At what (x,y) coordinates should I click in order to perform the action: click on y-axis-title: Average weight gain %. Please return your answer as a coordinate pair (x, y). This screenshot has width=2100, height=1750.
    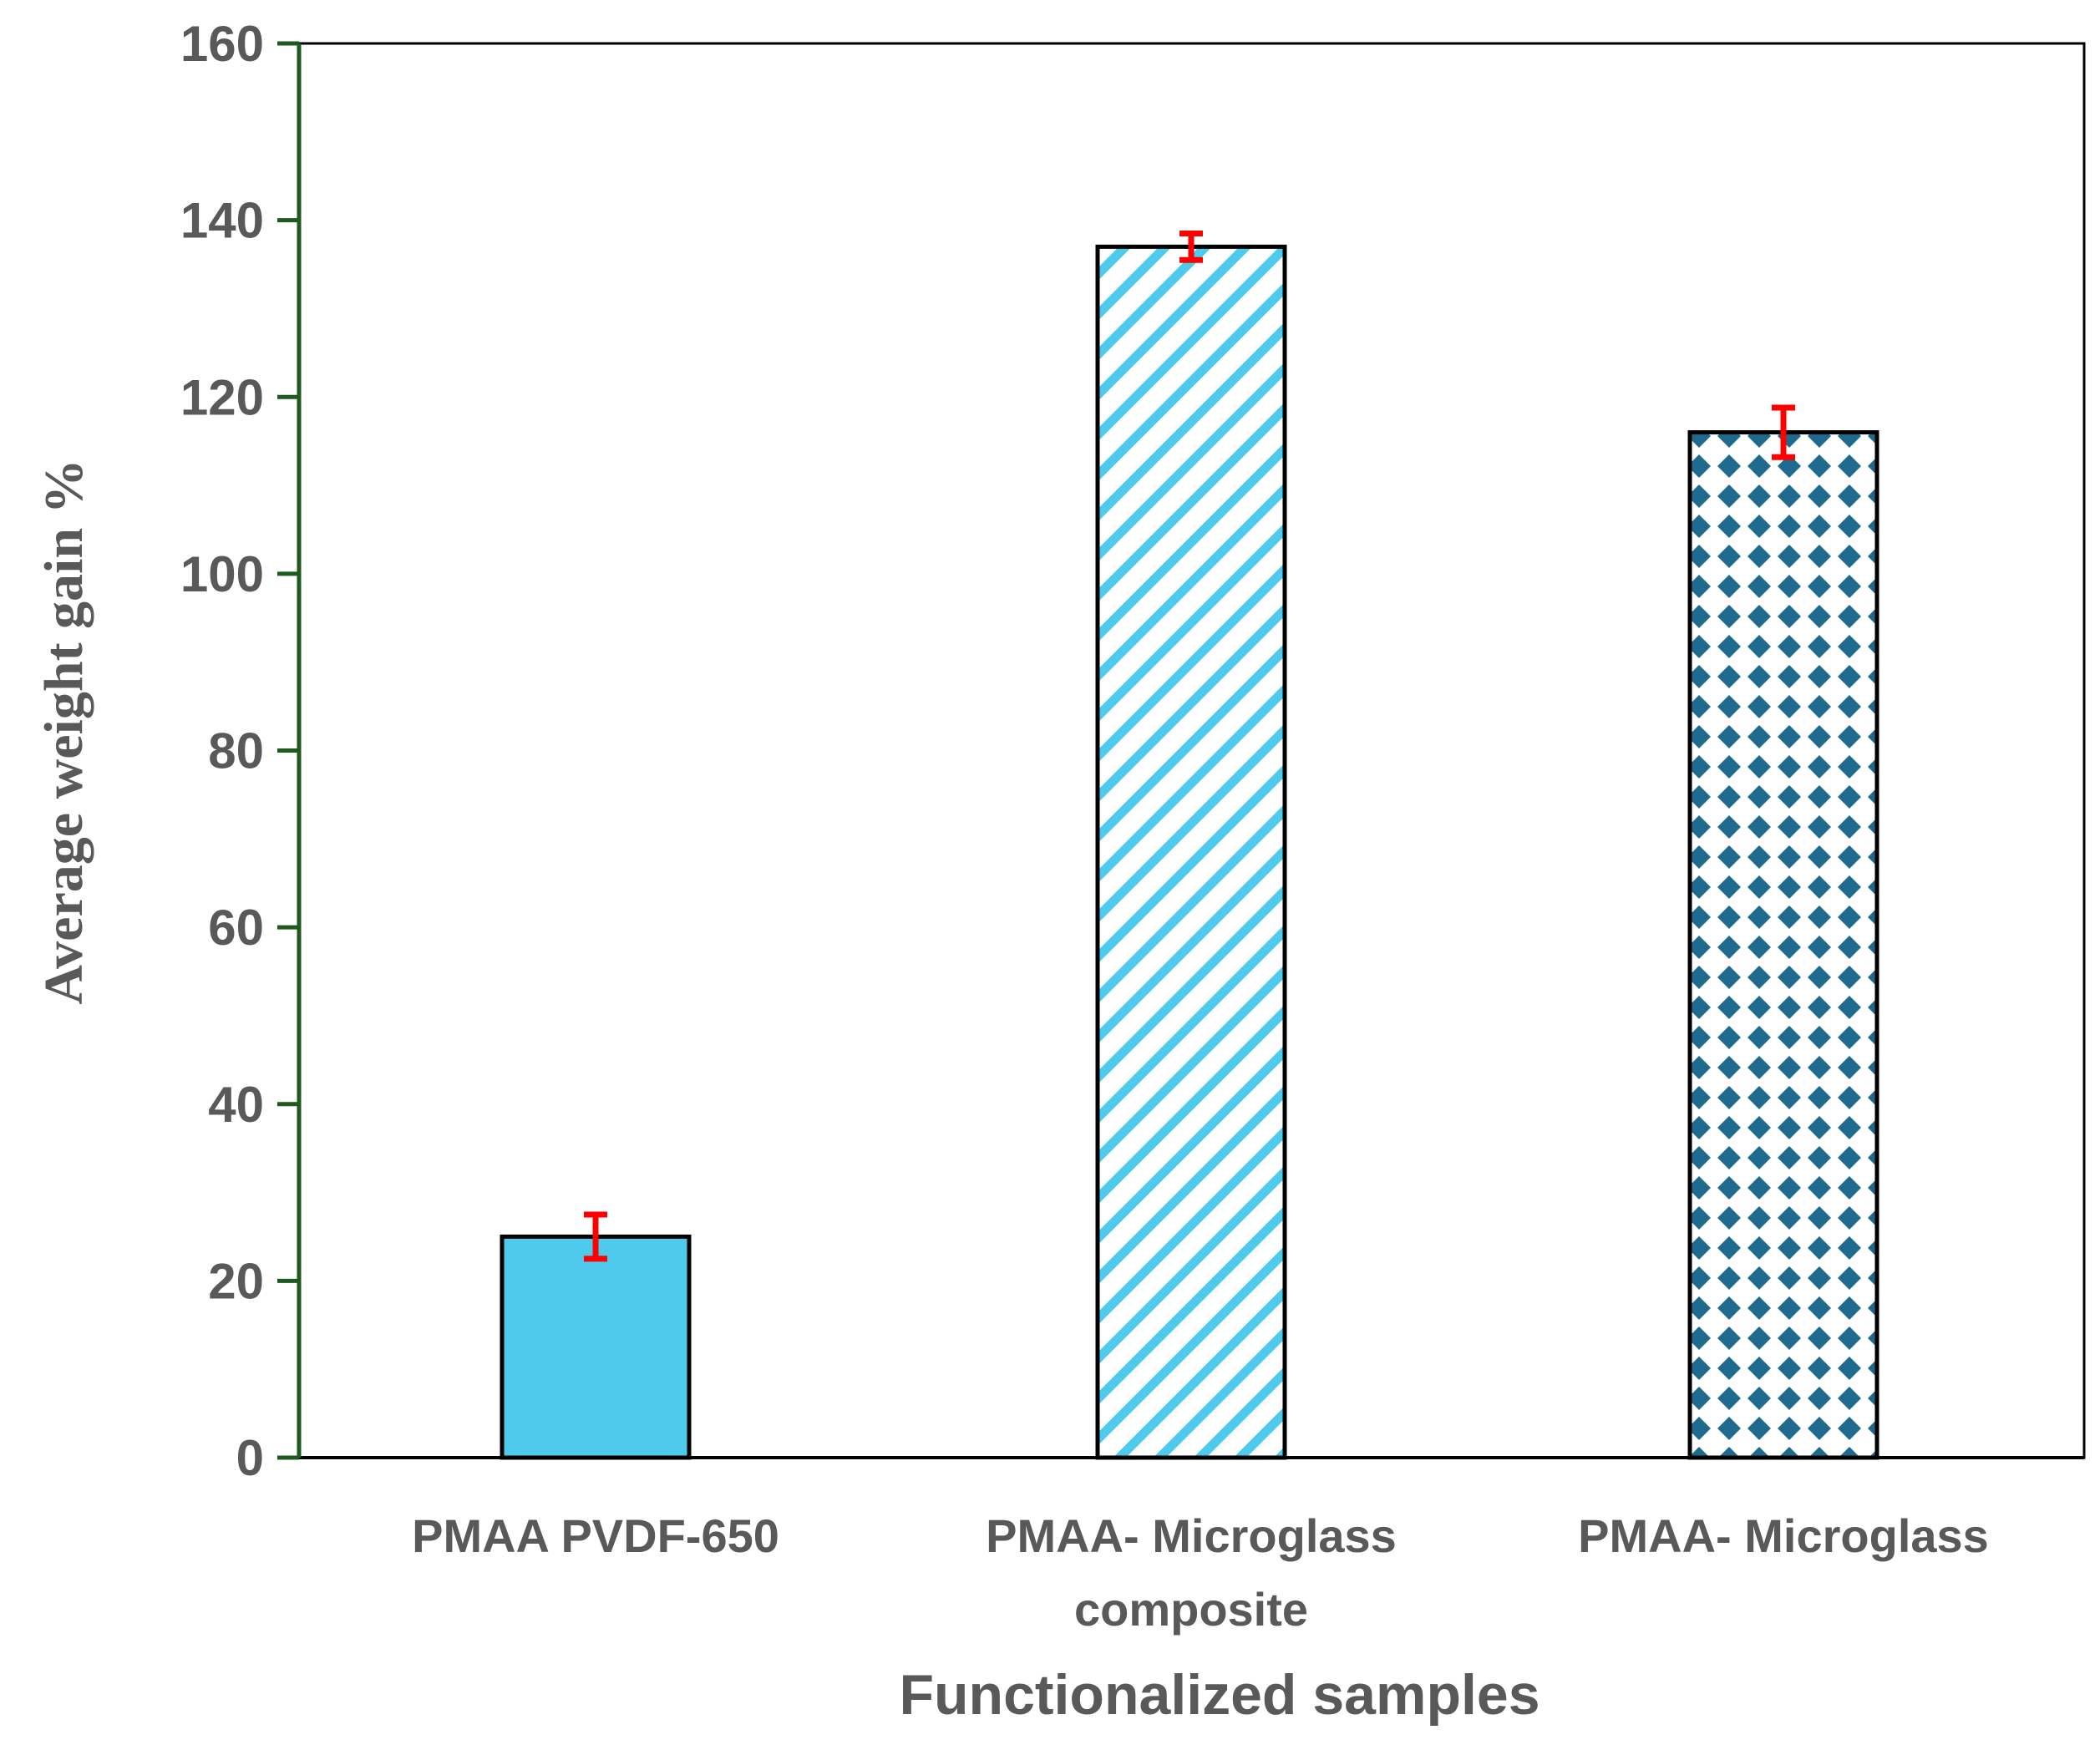
    Looking at the image, I should click on (63, 731).